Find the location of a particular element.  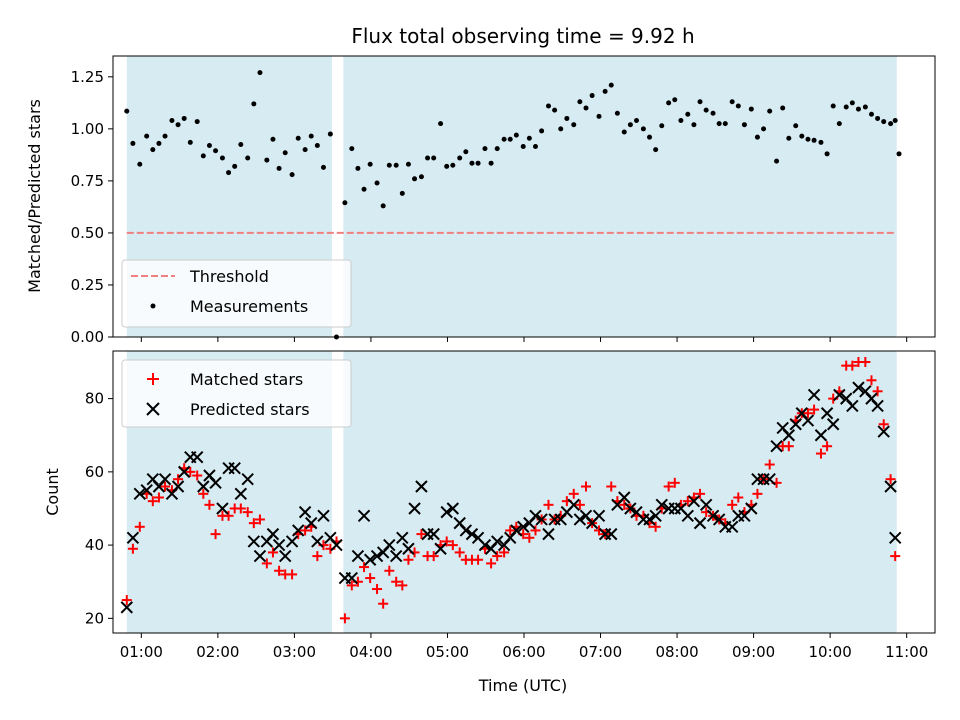

top-y-tick-label: 0.50 is located at coordinates (87, 233).